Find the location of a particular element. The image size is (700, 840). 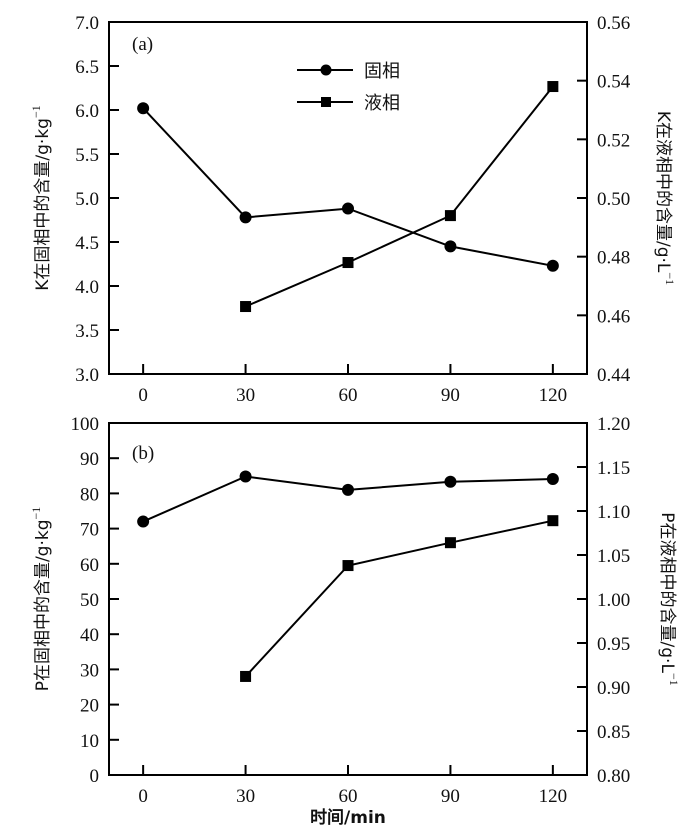

y-tick-label-right: 0.46 is located at coordinates (613, 316).